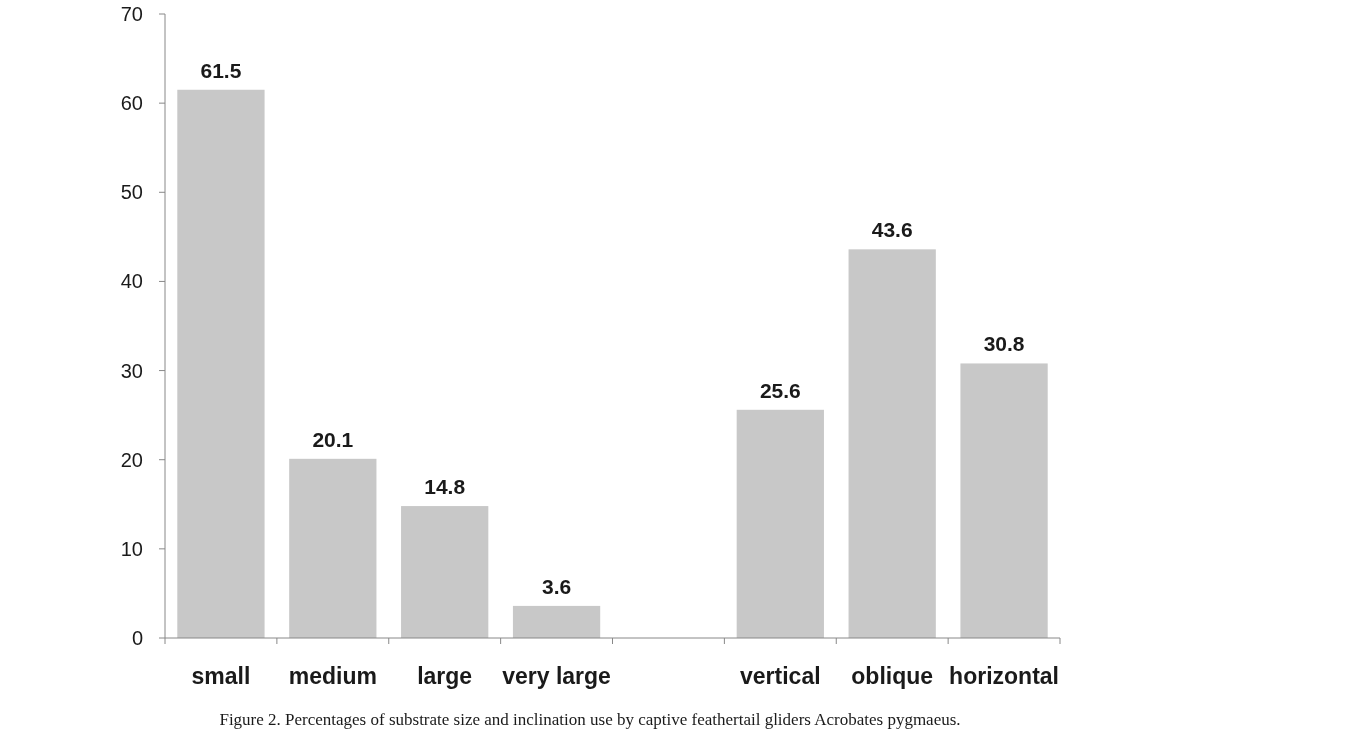 The image size is (1370, 735). Describe the element at coordinates (445, 676) in the screenshot. I see `x-tick-label: large` at that location.